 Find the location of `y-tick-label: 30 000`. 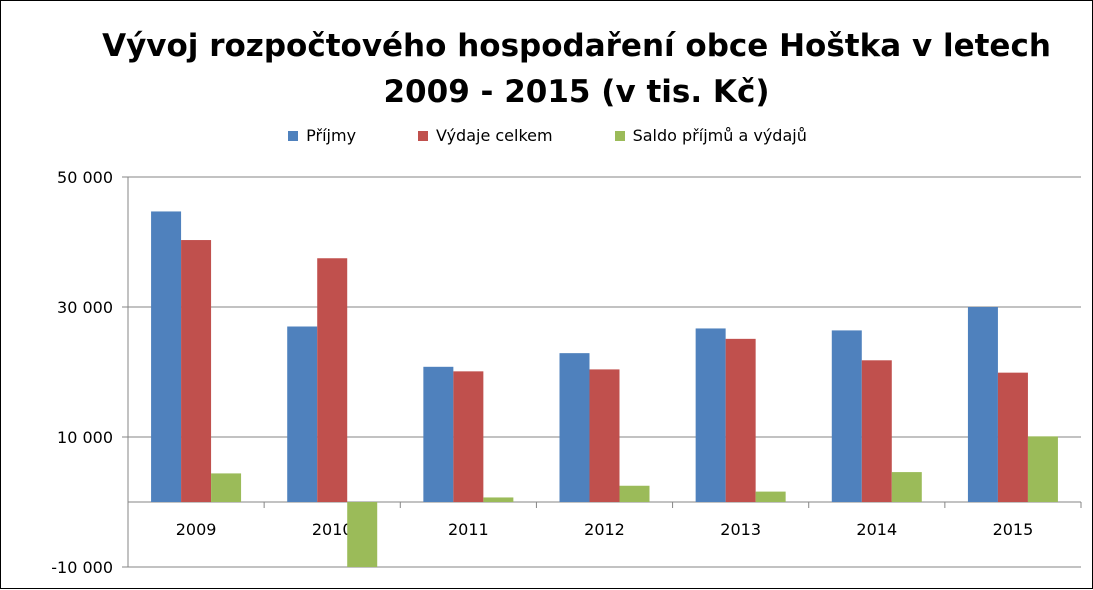

y-tick-label: 30 000 is located at coordinates (85, 307).